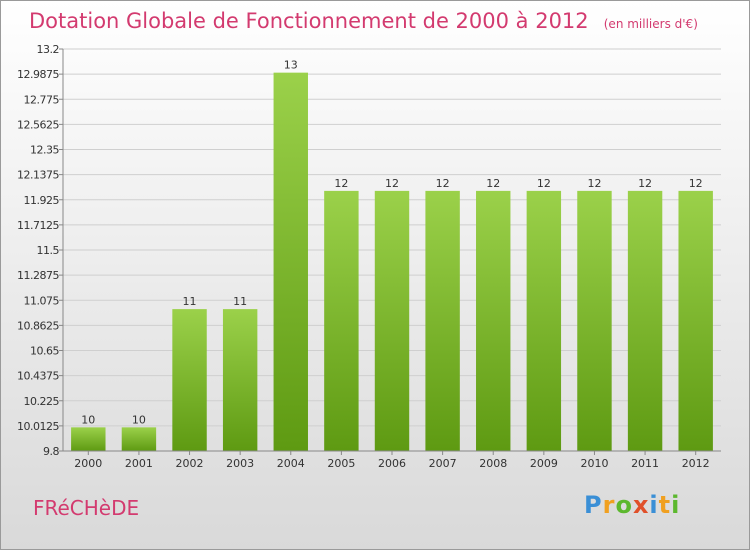  I want to click on logo-letter: x, so click(641, 505).